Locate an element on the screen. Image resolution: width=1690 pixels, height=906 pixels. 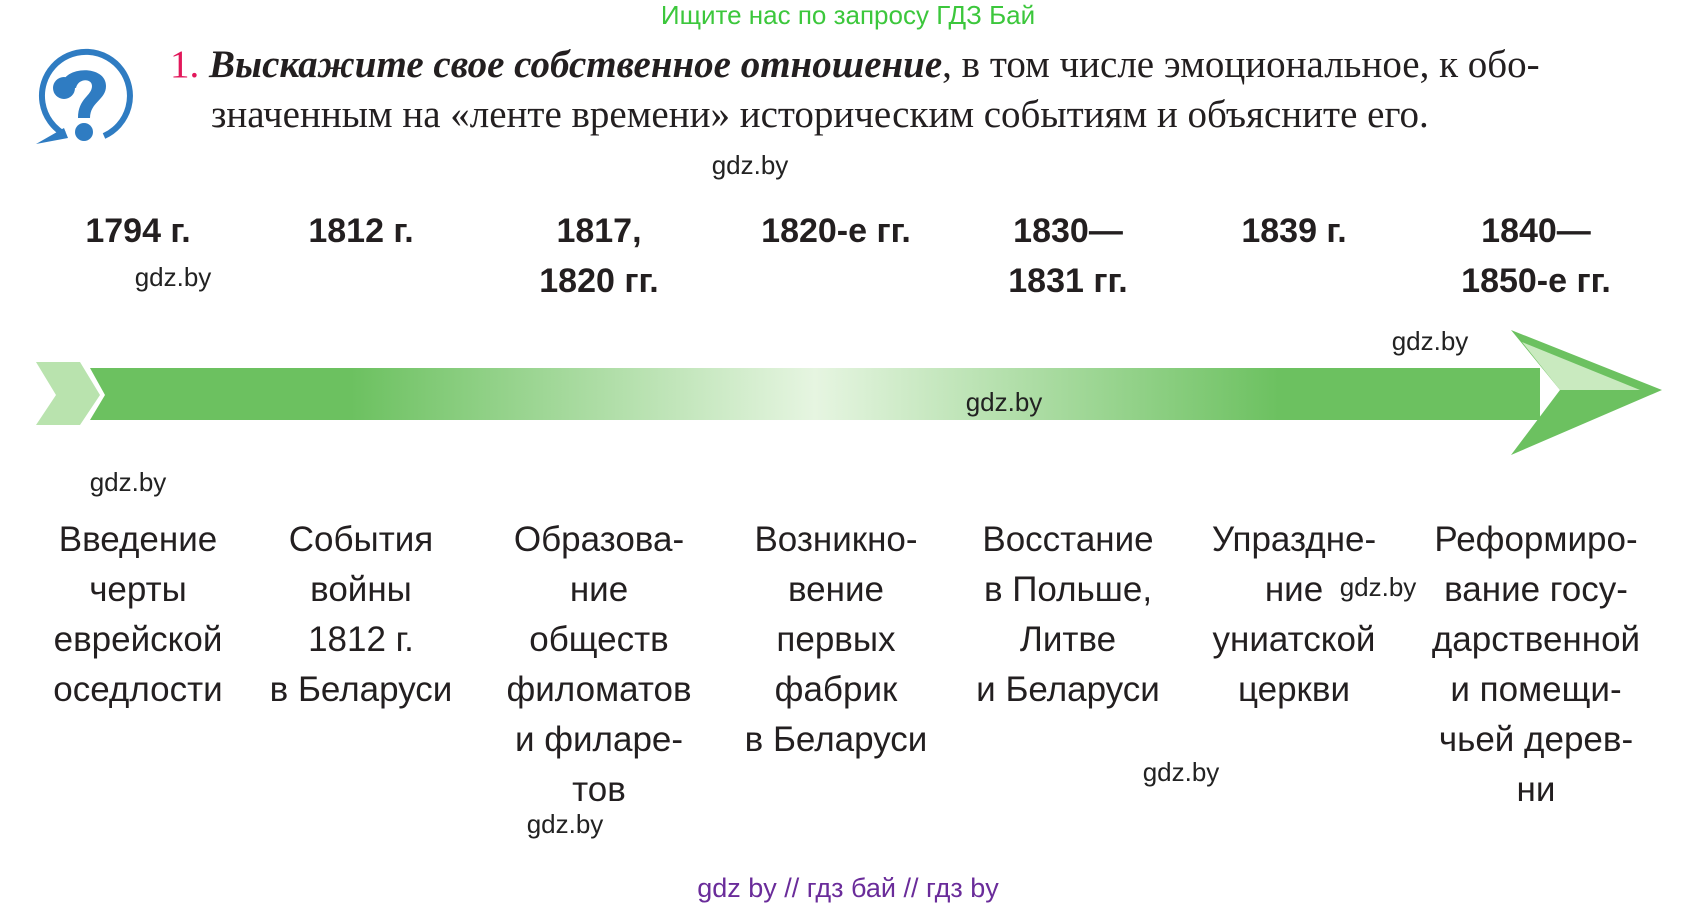
event-line: и филаре- is located at coordinates (599, 739).